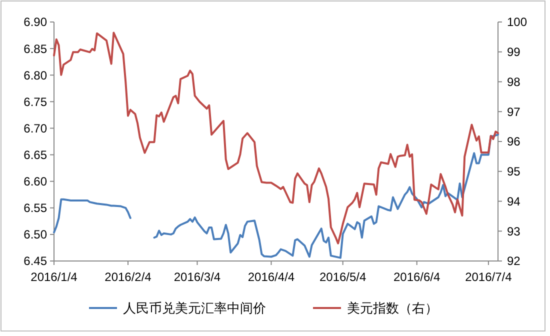  Describe the element at coordinates (514, 81) in the screenshot. I see `y2-tick-label: 98` at that location.